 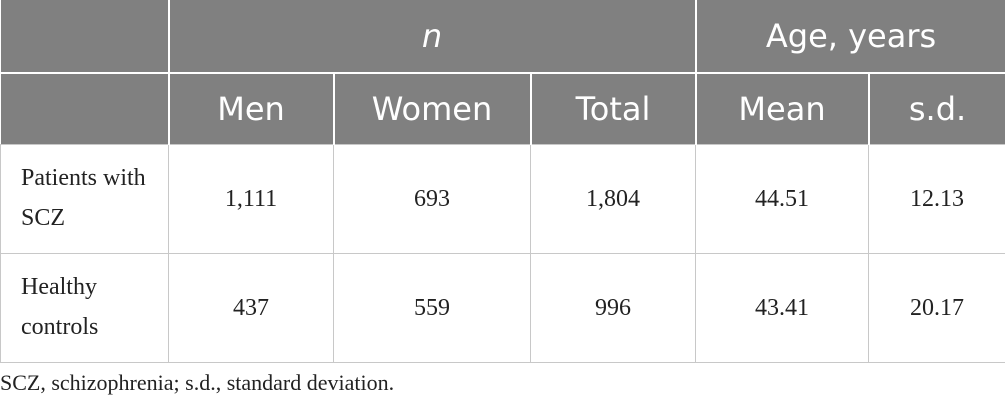 I want to click on table-cell: 437, so click(x=251, y=308).